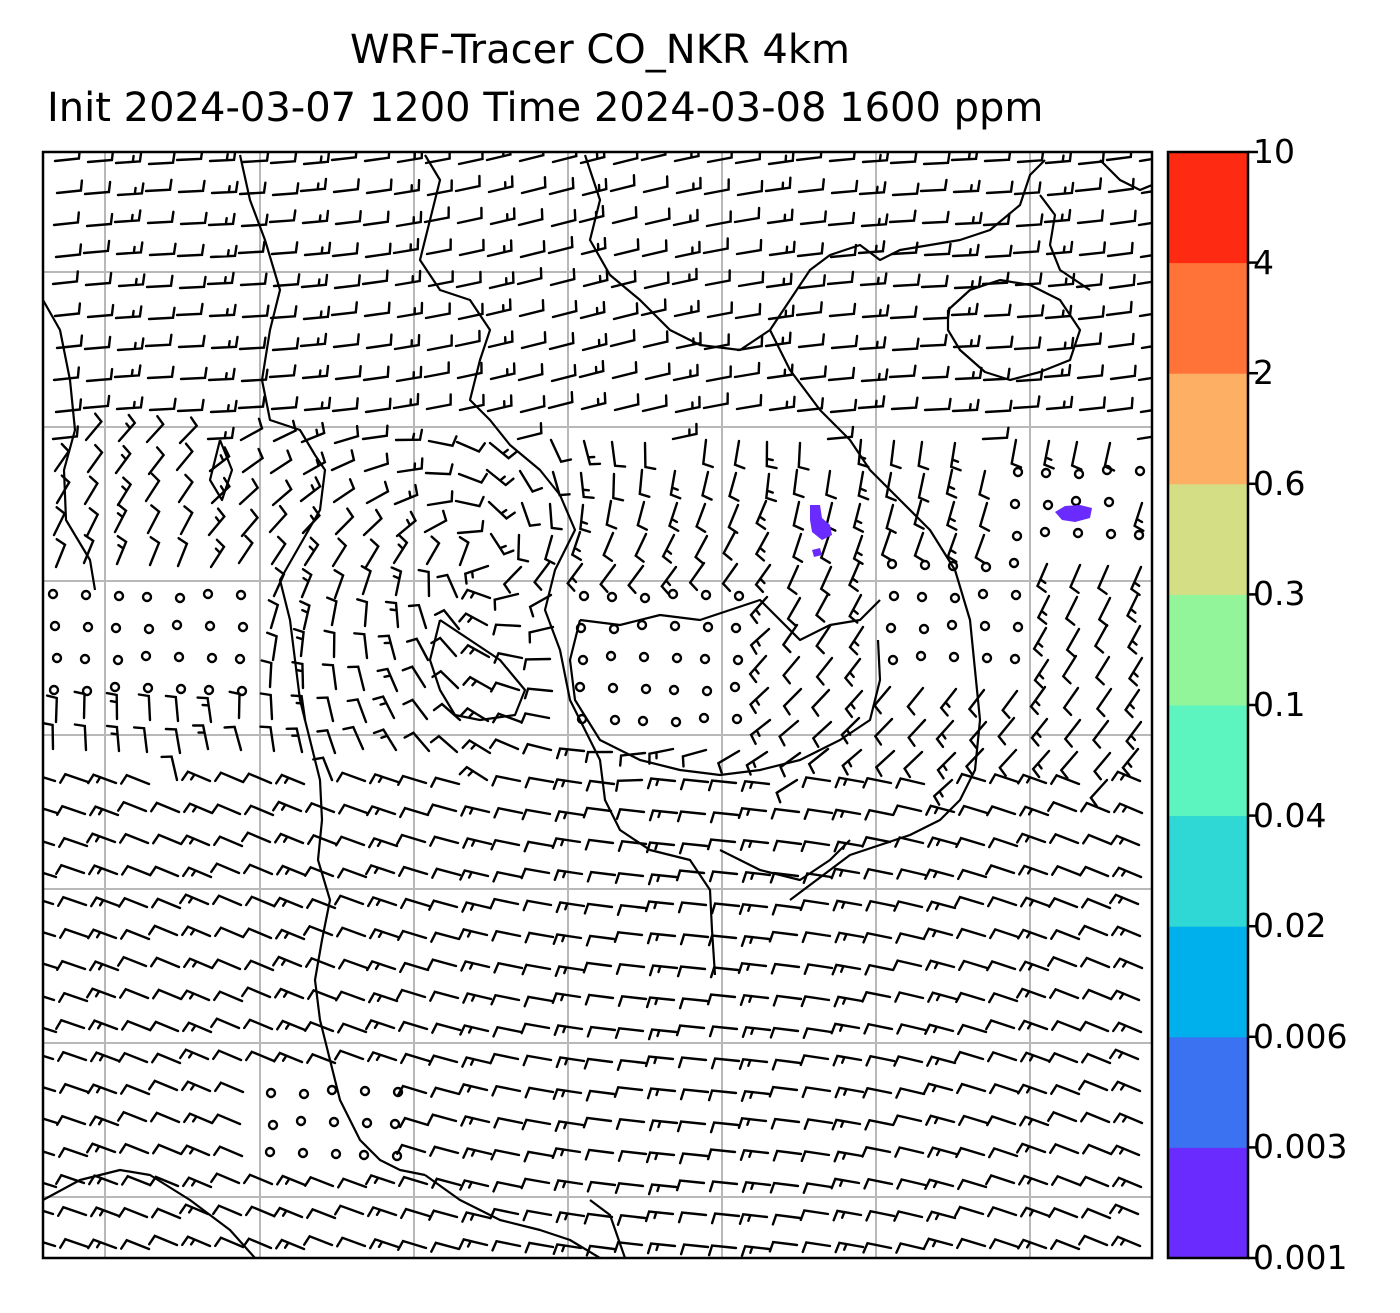  Describe the element at coordinates (730, 620) in the screenshot. I see `border` at that location.